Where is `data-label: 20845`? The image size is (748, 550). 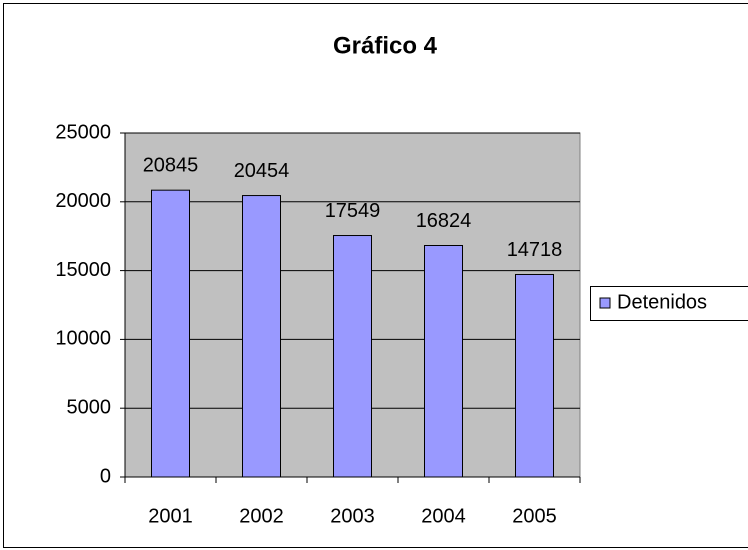
data-label: 20845 is located at coordinates (171, 165).